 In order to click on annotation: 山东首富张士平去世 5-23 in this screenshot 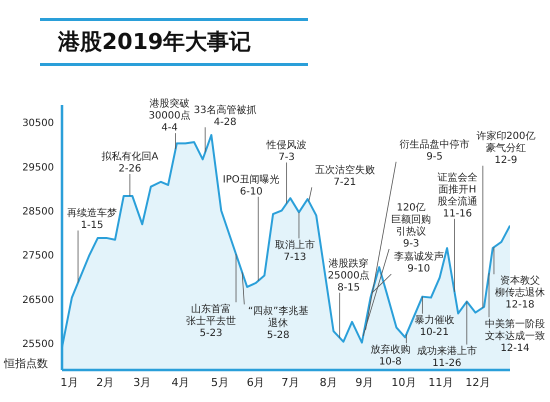, I will do `click(211, 320)`.